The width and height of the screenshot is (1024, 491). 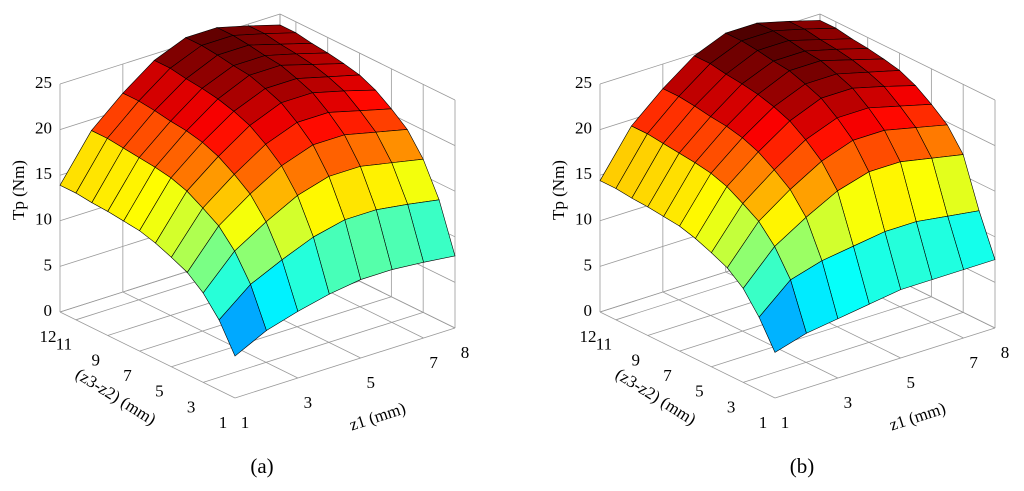 What do you see at coordinates (261, 466) in the screenshot?
I see `panel-title: (a)` at bounding box center [261, 466].